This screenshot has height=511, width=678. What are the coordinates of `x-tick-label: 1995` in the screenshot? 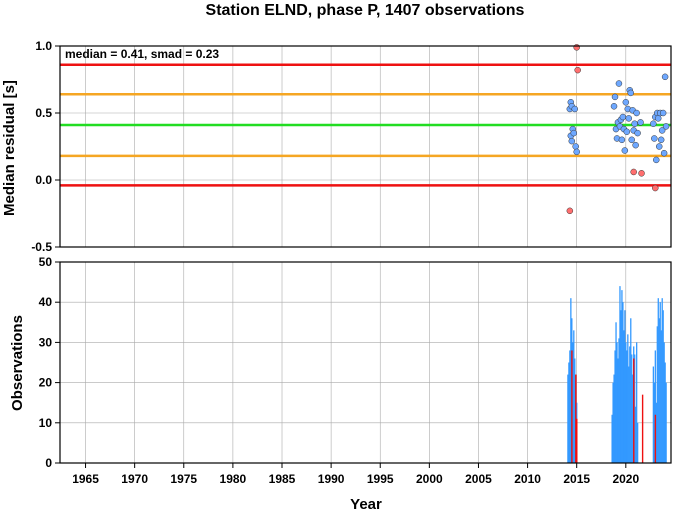 It's located at (380, 479).